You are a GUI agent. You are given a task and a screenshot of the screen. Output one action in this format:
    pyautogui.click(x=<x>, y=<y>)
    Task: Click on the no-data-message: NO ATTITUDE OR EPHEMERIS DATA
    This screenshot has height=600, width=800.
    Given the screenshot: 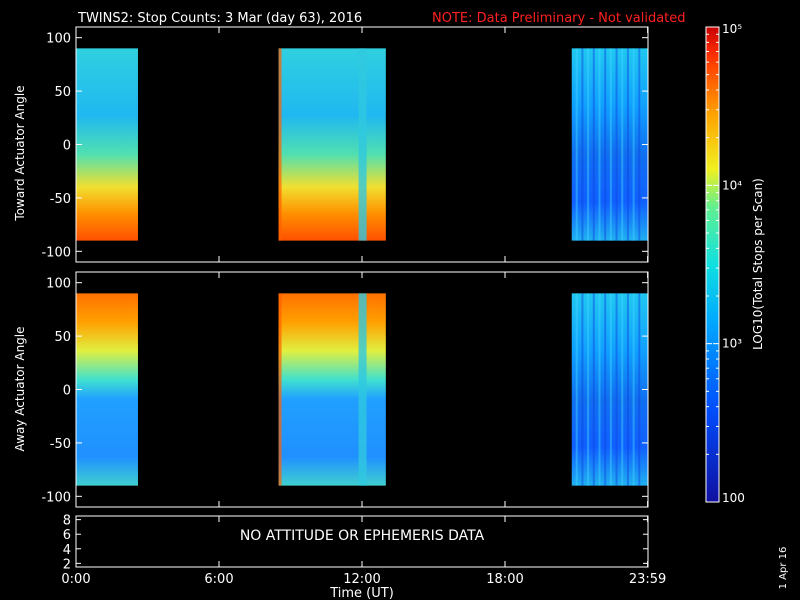 What is the action you would take?
    pyautogui.click(x=362, y=536)
    